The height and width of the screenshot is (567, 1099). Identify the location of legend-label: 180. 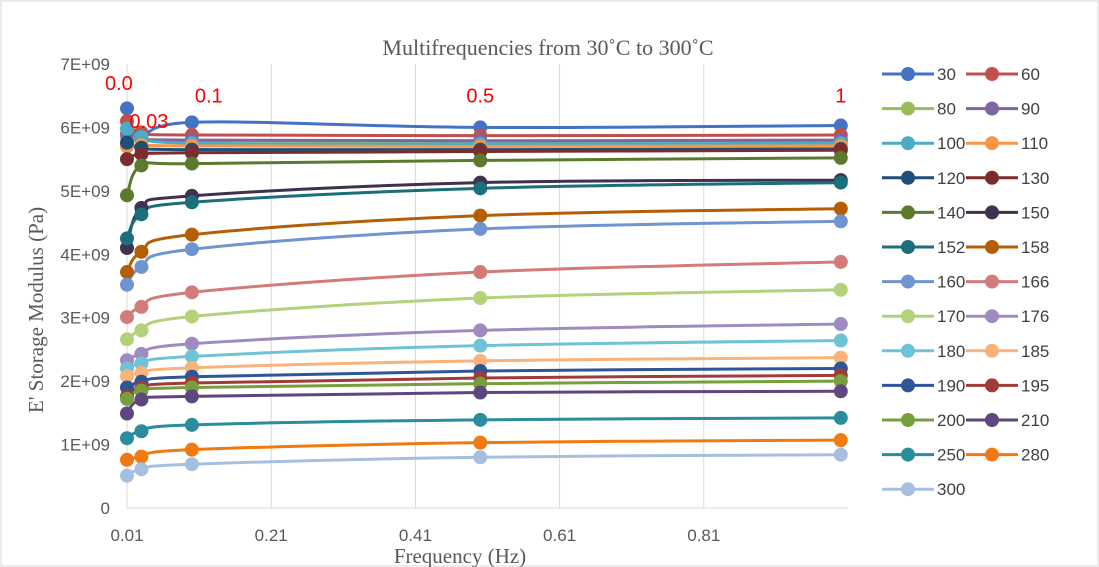
(951, 351).